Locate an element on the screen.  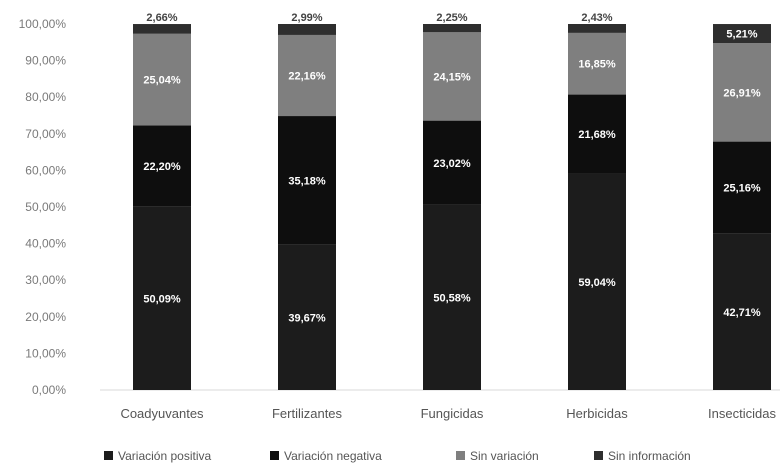
data-label: 25,16% is located at coordinates (742, 189).